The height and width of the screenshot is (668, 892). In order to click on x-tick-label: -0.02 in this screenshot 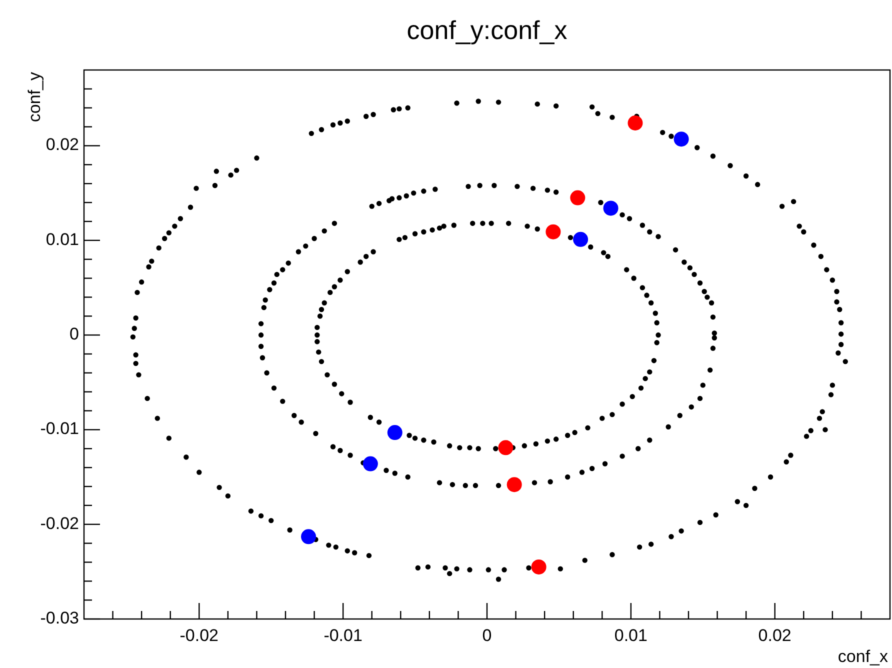, I will do `click(199, 635)`.